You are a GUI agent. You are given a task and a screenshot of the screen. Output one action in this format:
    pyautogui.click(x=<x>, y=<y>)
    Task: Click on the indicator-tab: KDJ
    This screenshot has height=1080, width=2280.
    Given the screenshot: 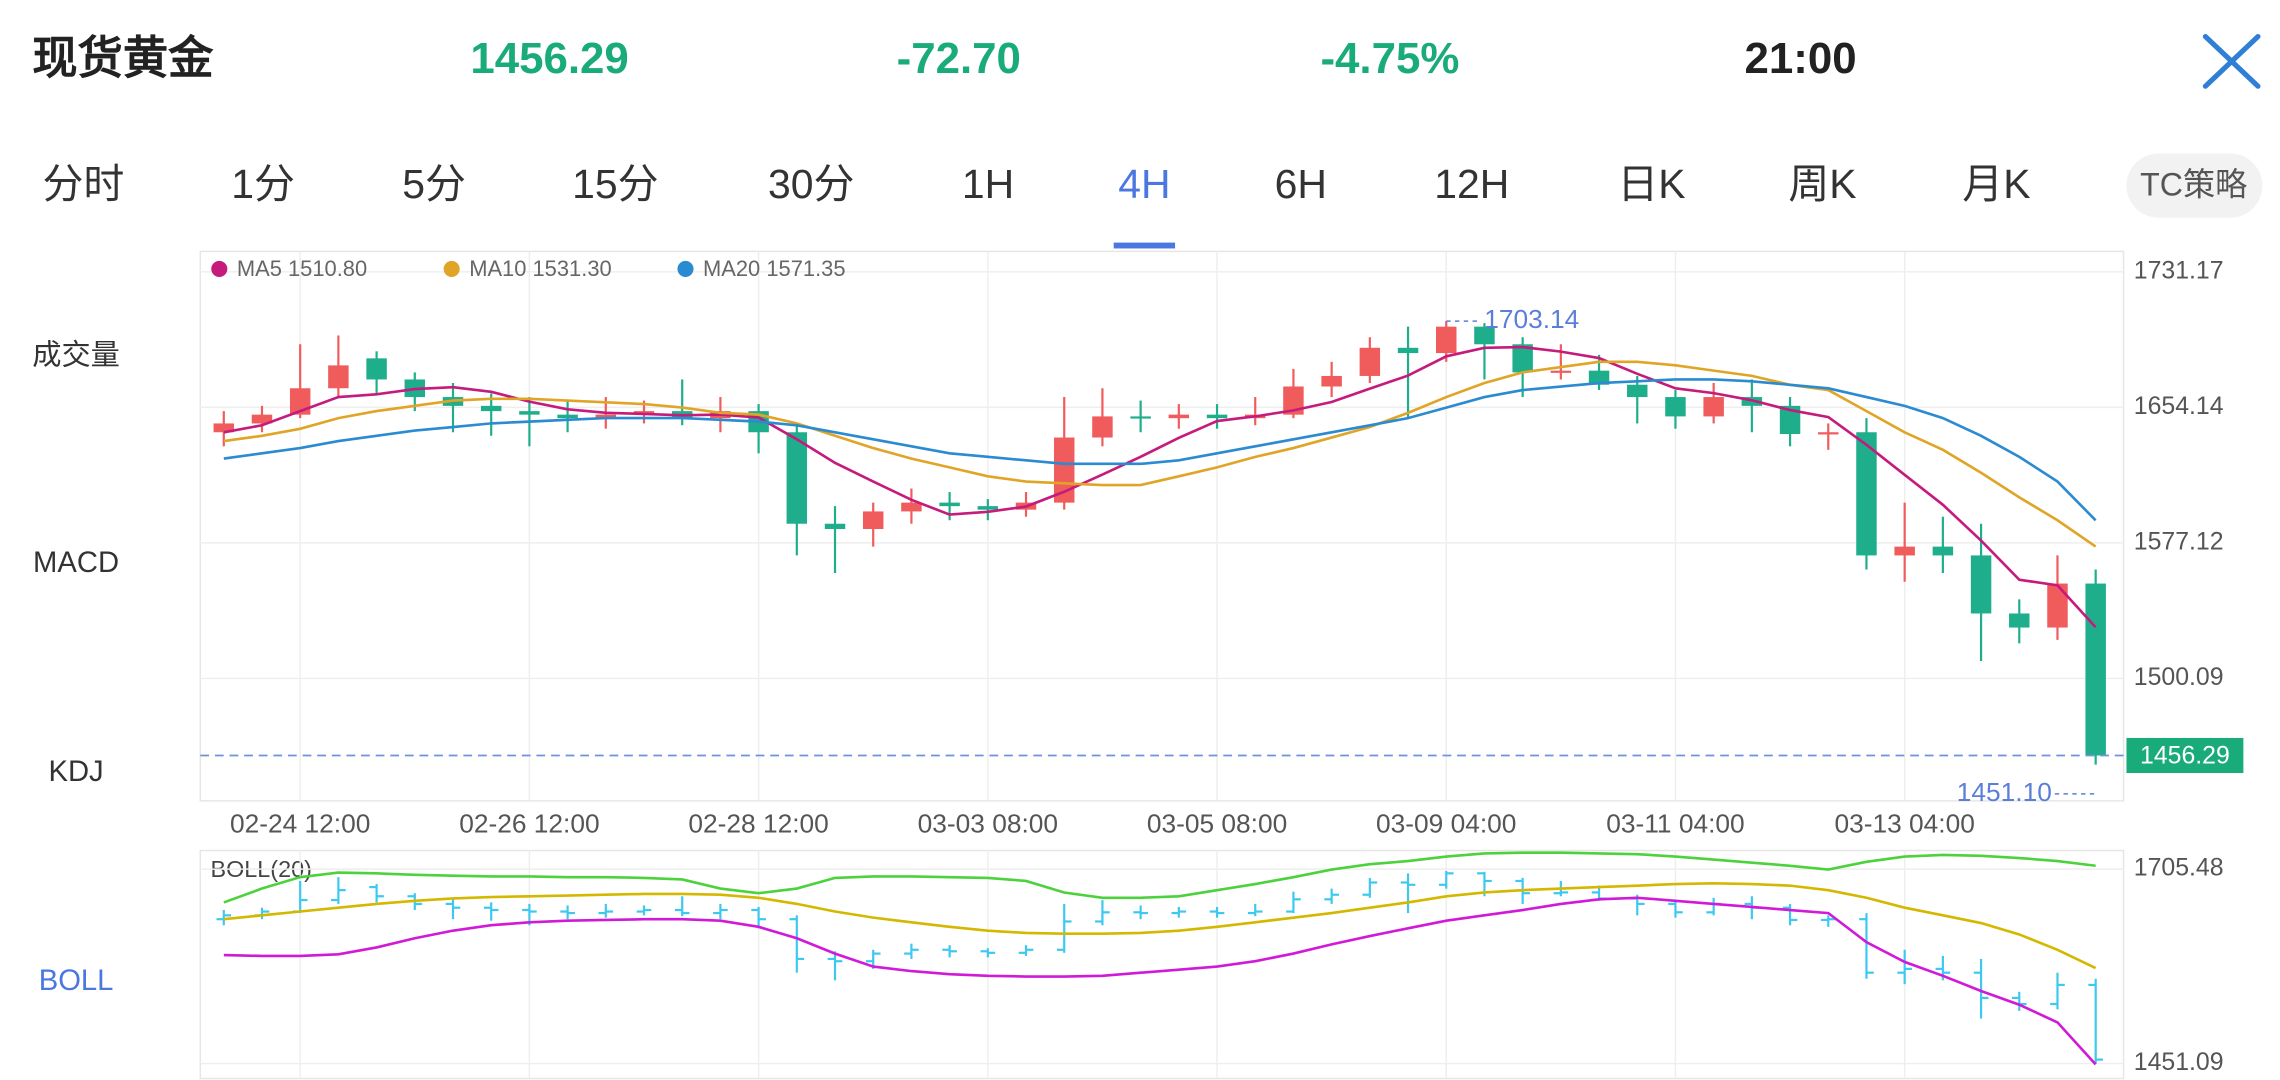 What is the action you would take?
    pyautogui.click(x=75, y=772)
    